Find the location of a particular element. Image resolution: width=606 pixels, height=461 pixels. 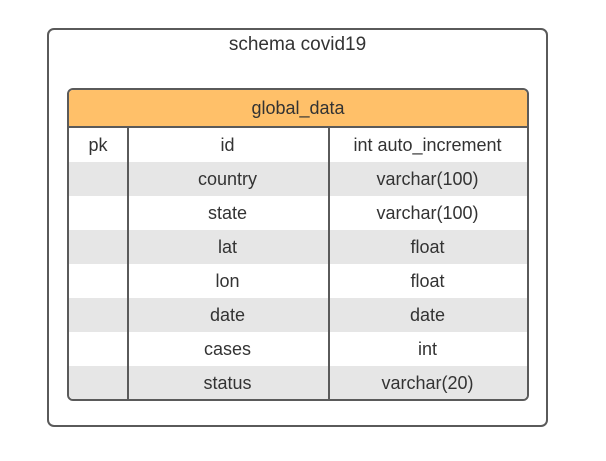

table-row: pk id int auto_increment is located at coordinates (298, 145).